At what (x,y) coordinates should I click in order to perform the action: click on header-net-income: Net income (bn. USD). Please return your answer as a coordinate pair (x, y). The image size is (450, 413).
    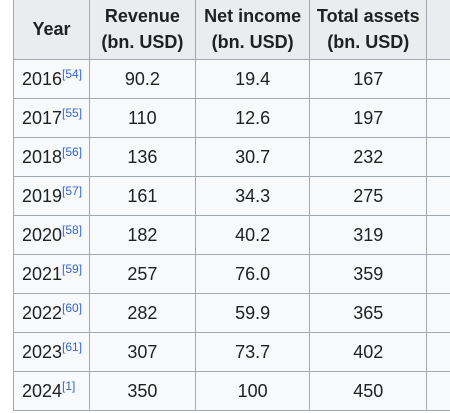
    Looking at the image, I should click on (252, 30).